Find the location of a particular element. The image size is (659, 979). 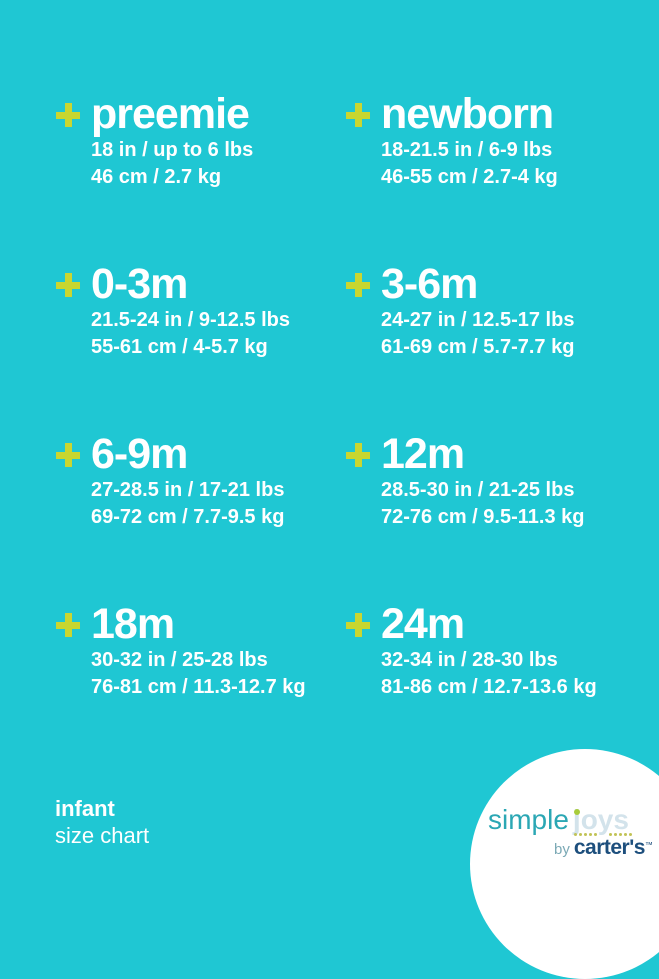

size-label: 24m is located at coordinates (423, 624).